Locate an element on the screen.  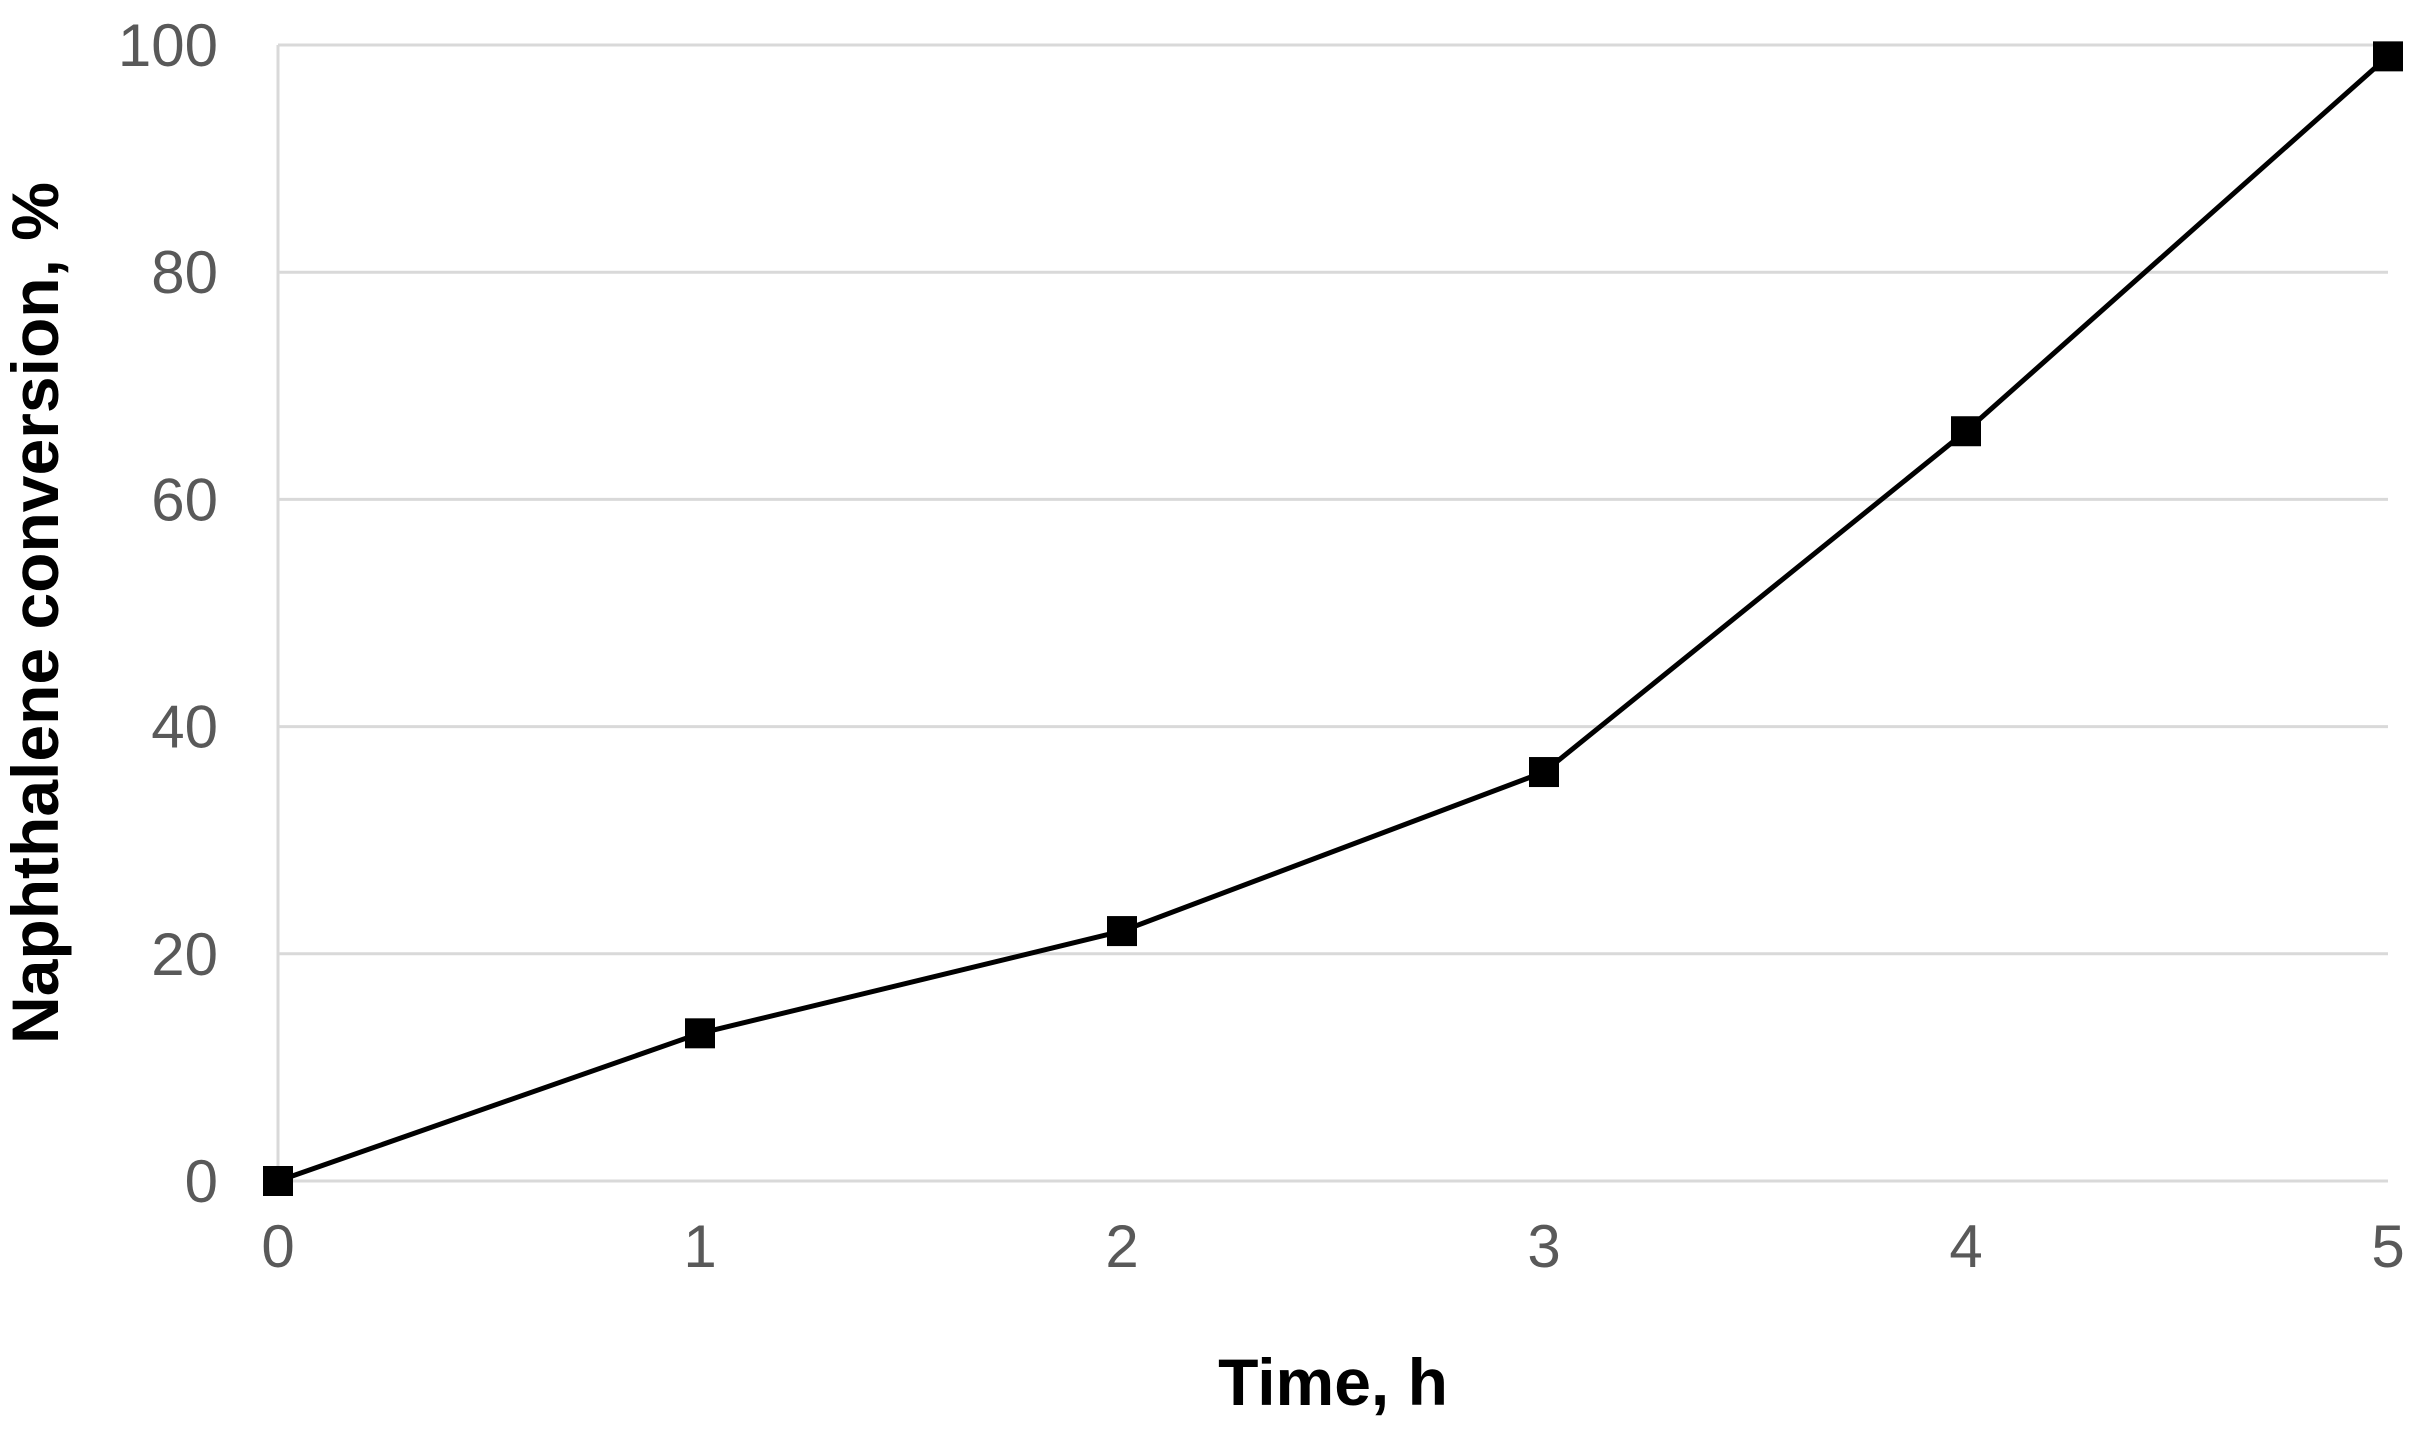
y-tick-label: 60 is located at coordinates (184, 499).